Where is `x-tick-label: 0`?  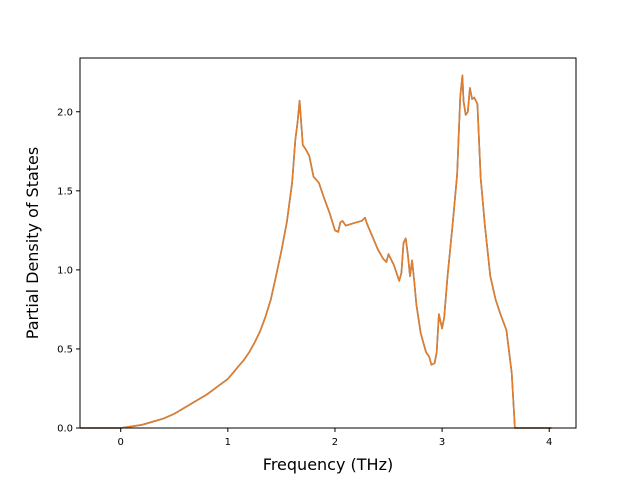
x-tick-label: 0 is located at coordinates (121, 442).